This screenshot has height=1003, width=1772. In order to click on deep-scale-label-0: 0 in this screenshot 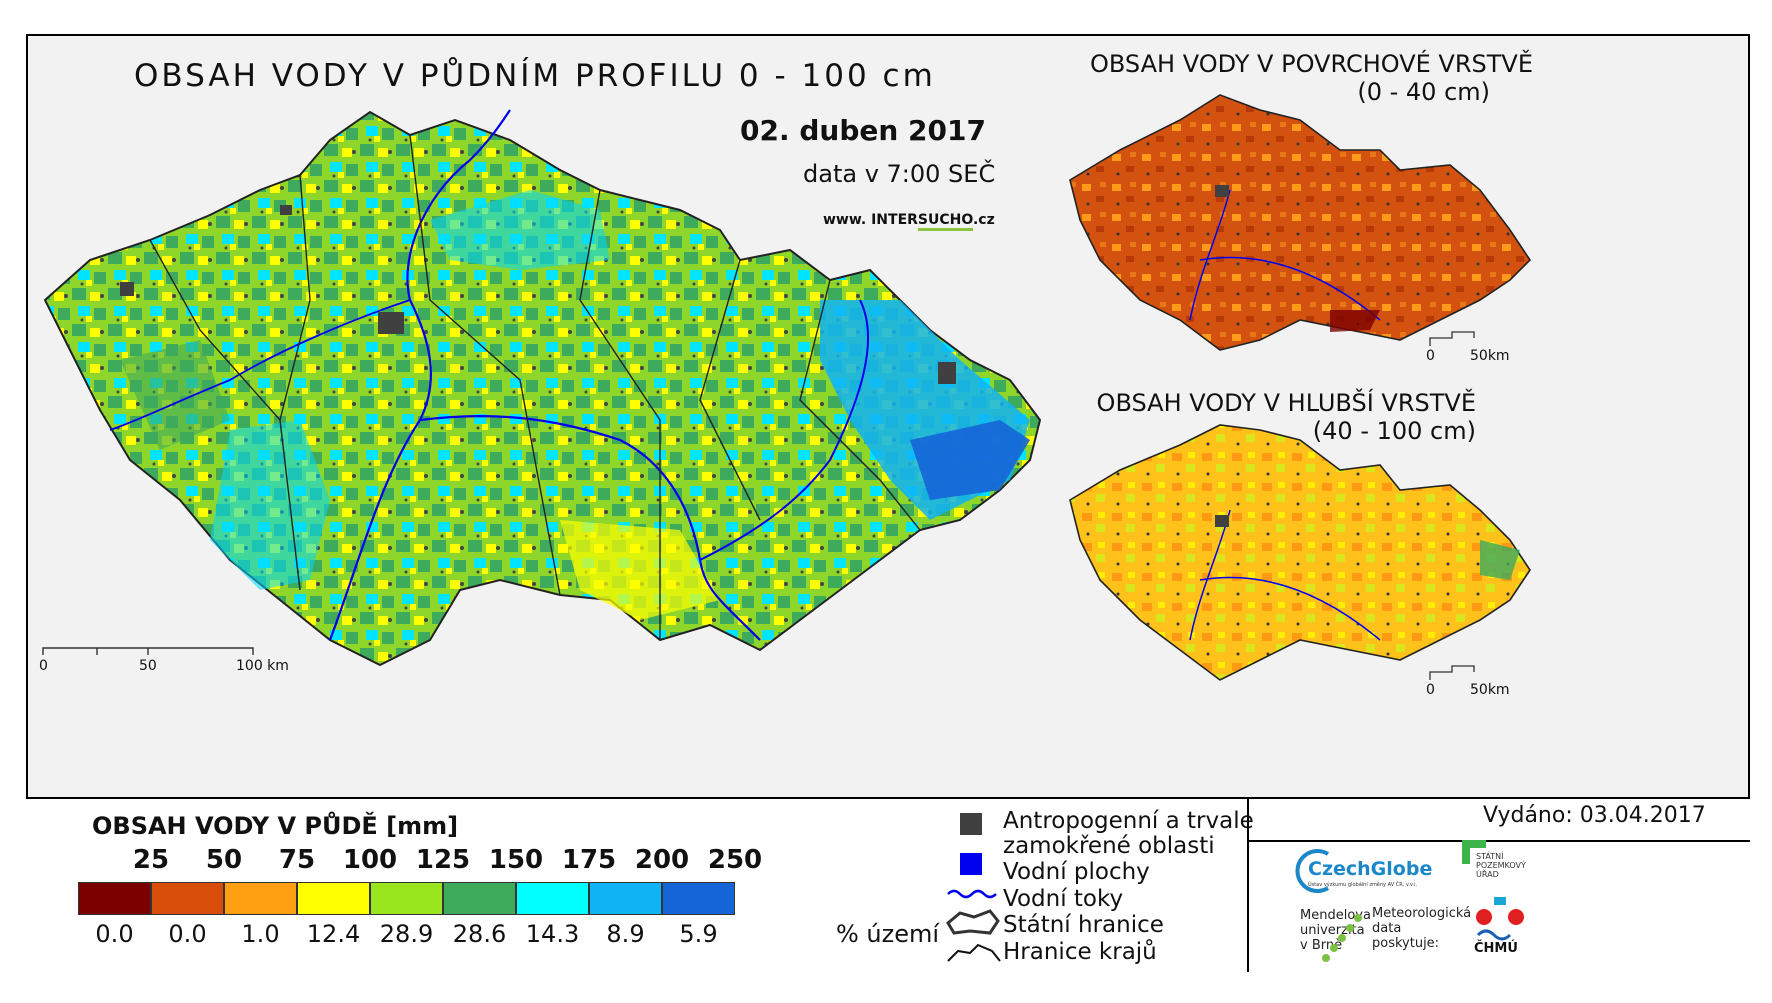, I will do `click(1430, 690)`.